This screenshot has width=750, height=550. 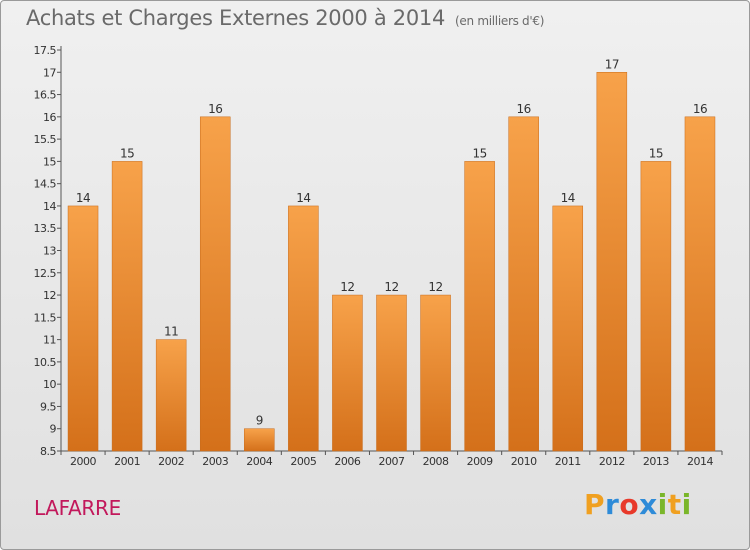 What do you see at coordinates (612, 262) in the screenshot?
I see `bar-2012` at bounding box center [612, 262].